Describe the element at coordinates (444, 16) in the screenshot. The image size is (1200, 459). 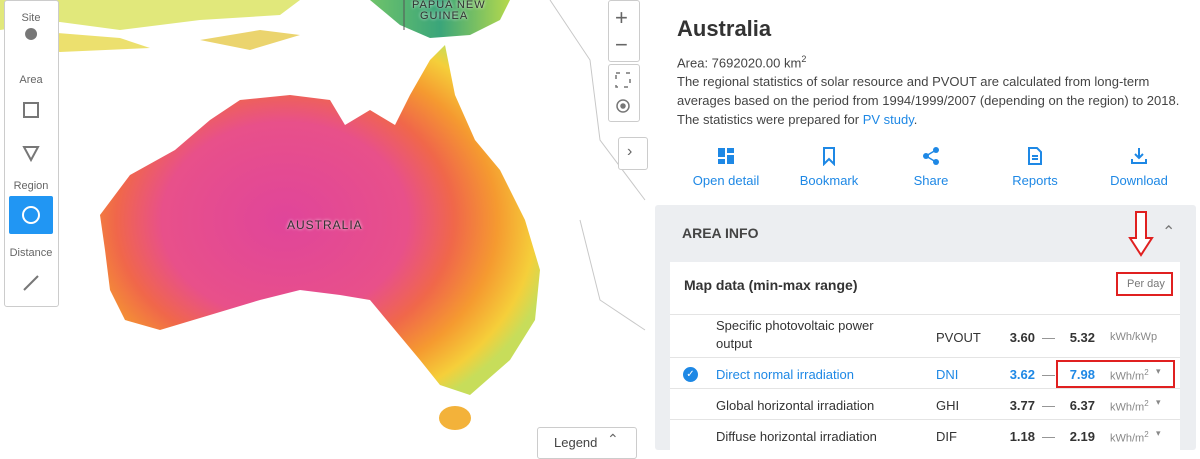
I see `map-label: GUINEA` at that location.